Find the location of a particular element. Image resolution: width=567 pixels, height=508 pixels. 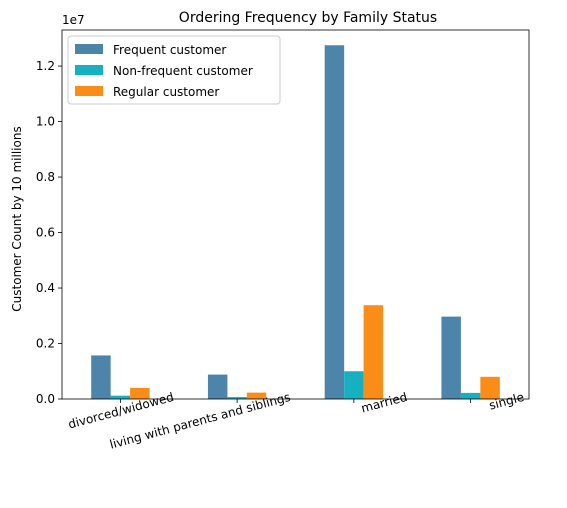

y-tick-label: 1.0 is located at coordinates (45, 122).